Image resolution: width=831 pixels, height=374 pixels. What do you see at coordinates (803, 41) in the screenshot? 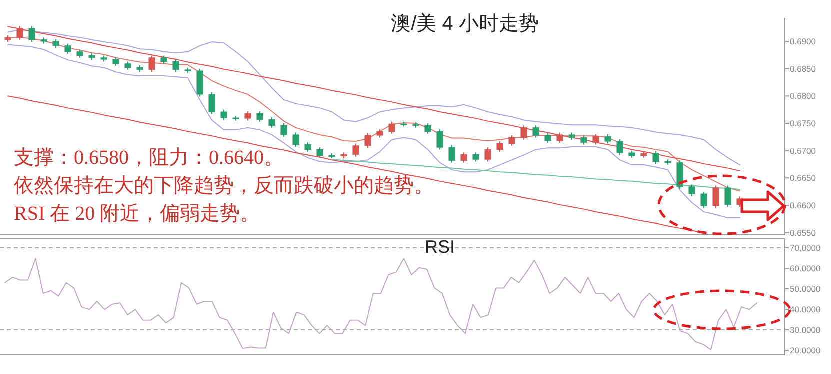
I see `y-tick-label: 0.6900` at bounding box center [803, 41].